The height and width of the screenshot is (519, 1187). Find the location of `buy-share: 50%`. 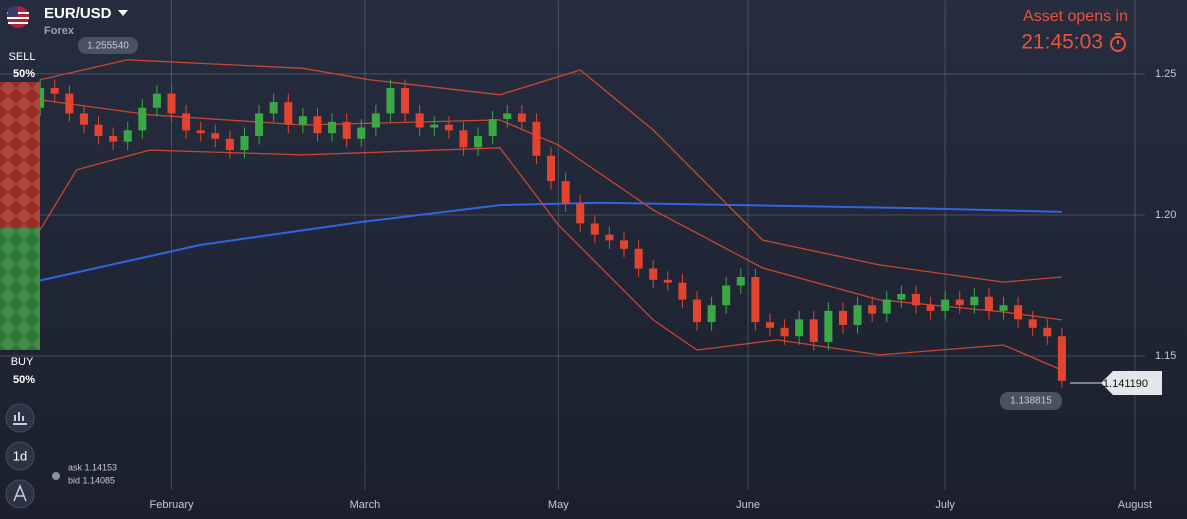

buy-share: 50% is located at coordinates (24, 380).